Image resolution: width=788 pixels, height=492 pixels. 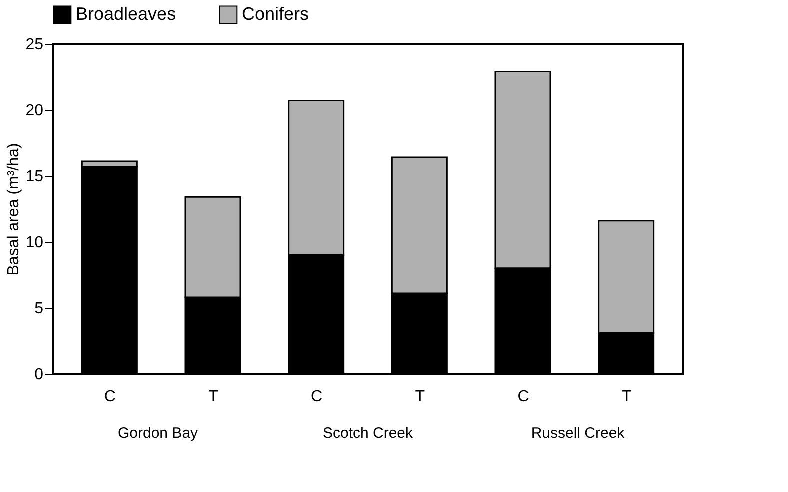 I want to click on text: Gordon Bay, so click(x=158, y=433).